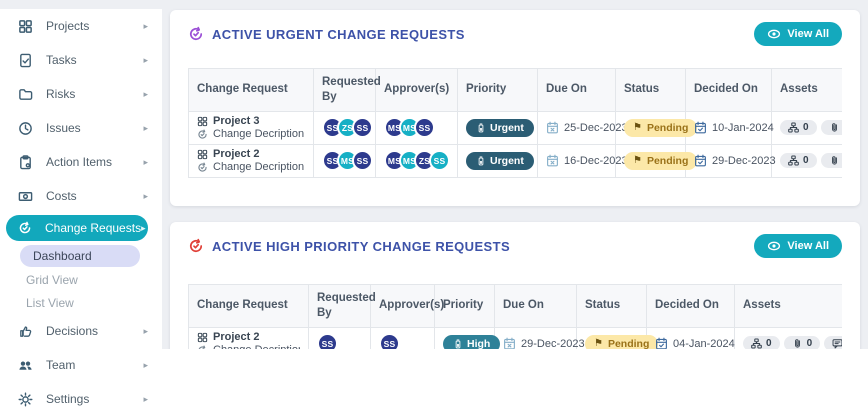 Image resolution: width=868 pixels, height=419 pixels. I want to click on due-date: 25-Dec-2023, so click(587, 127).